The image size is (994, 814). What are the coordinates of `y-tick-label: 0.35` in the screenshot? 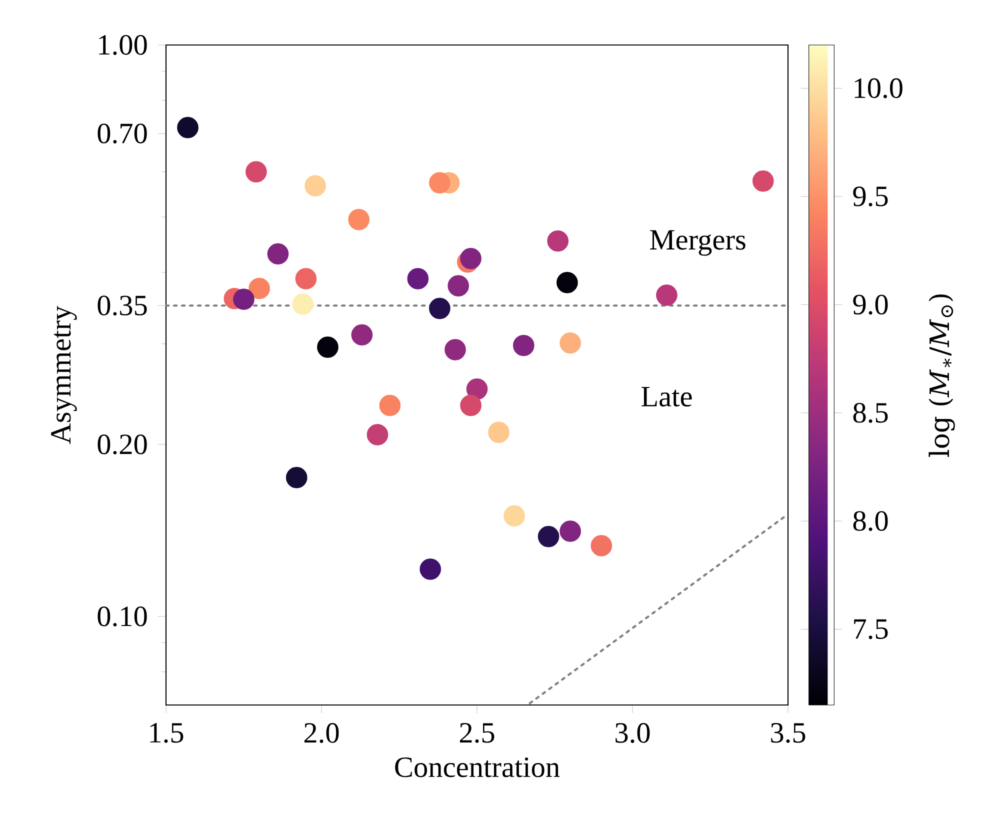 It's located at (122, 306).